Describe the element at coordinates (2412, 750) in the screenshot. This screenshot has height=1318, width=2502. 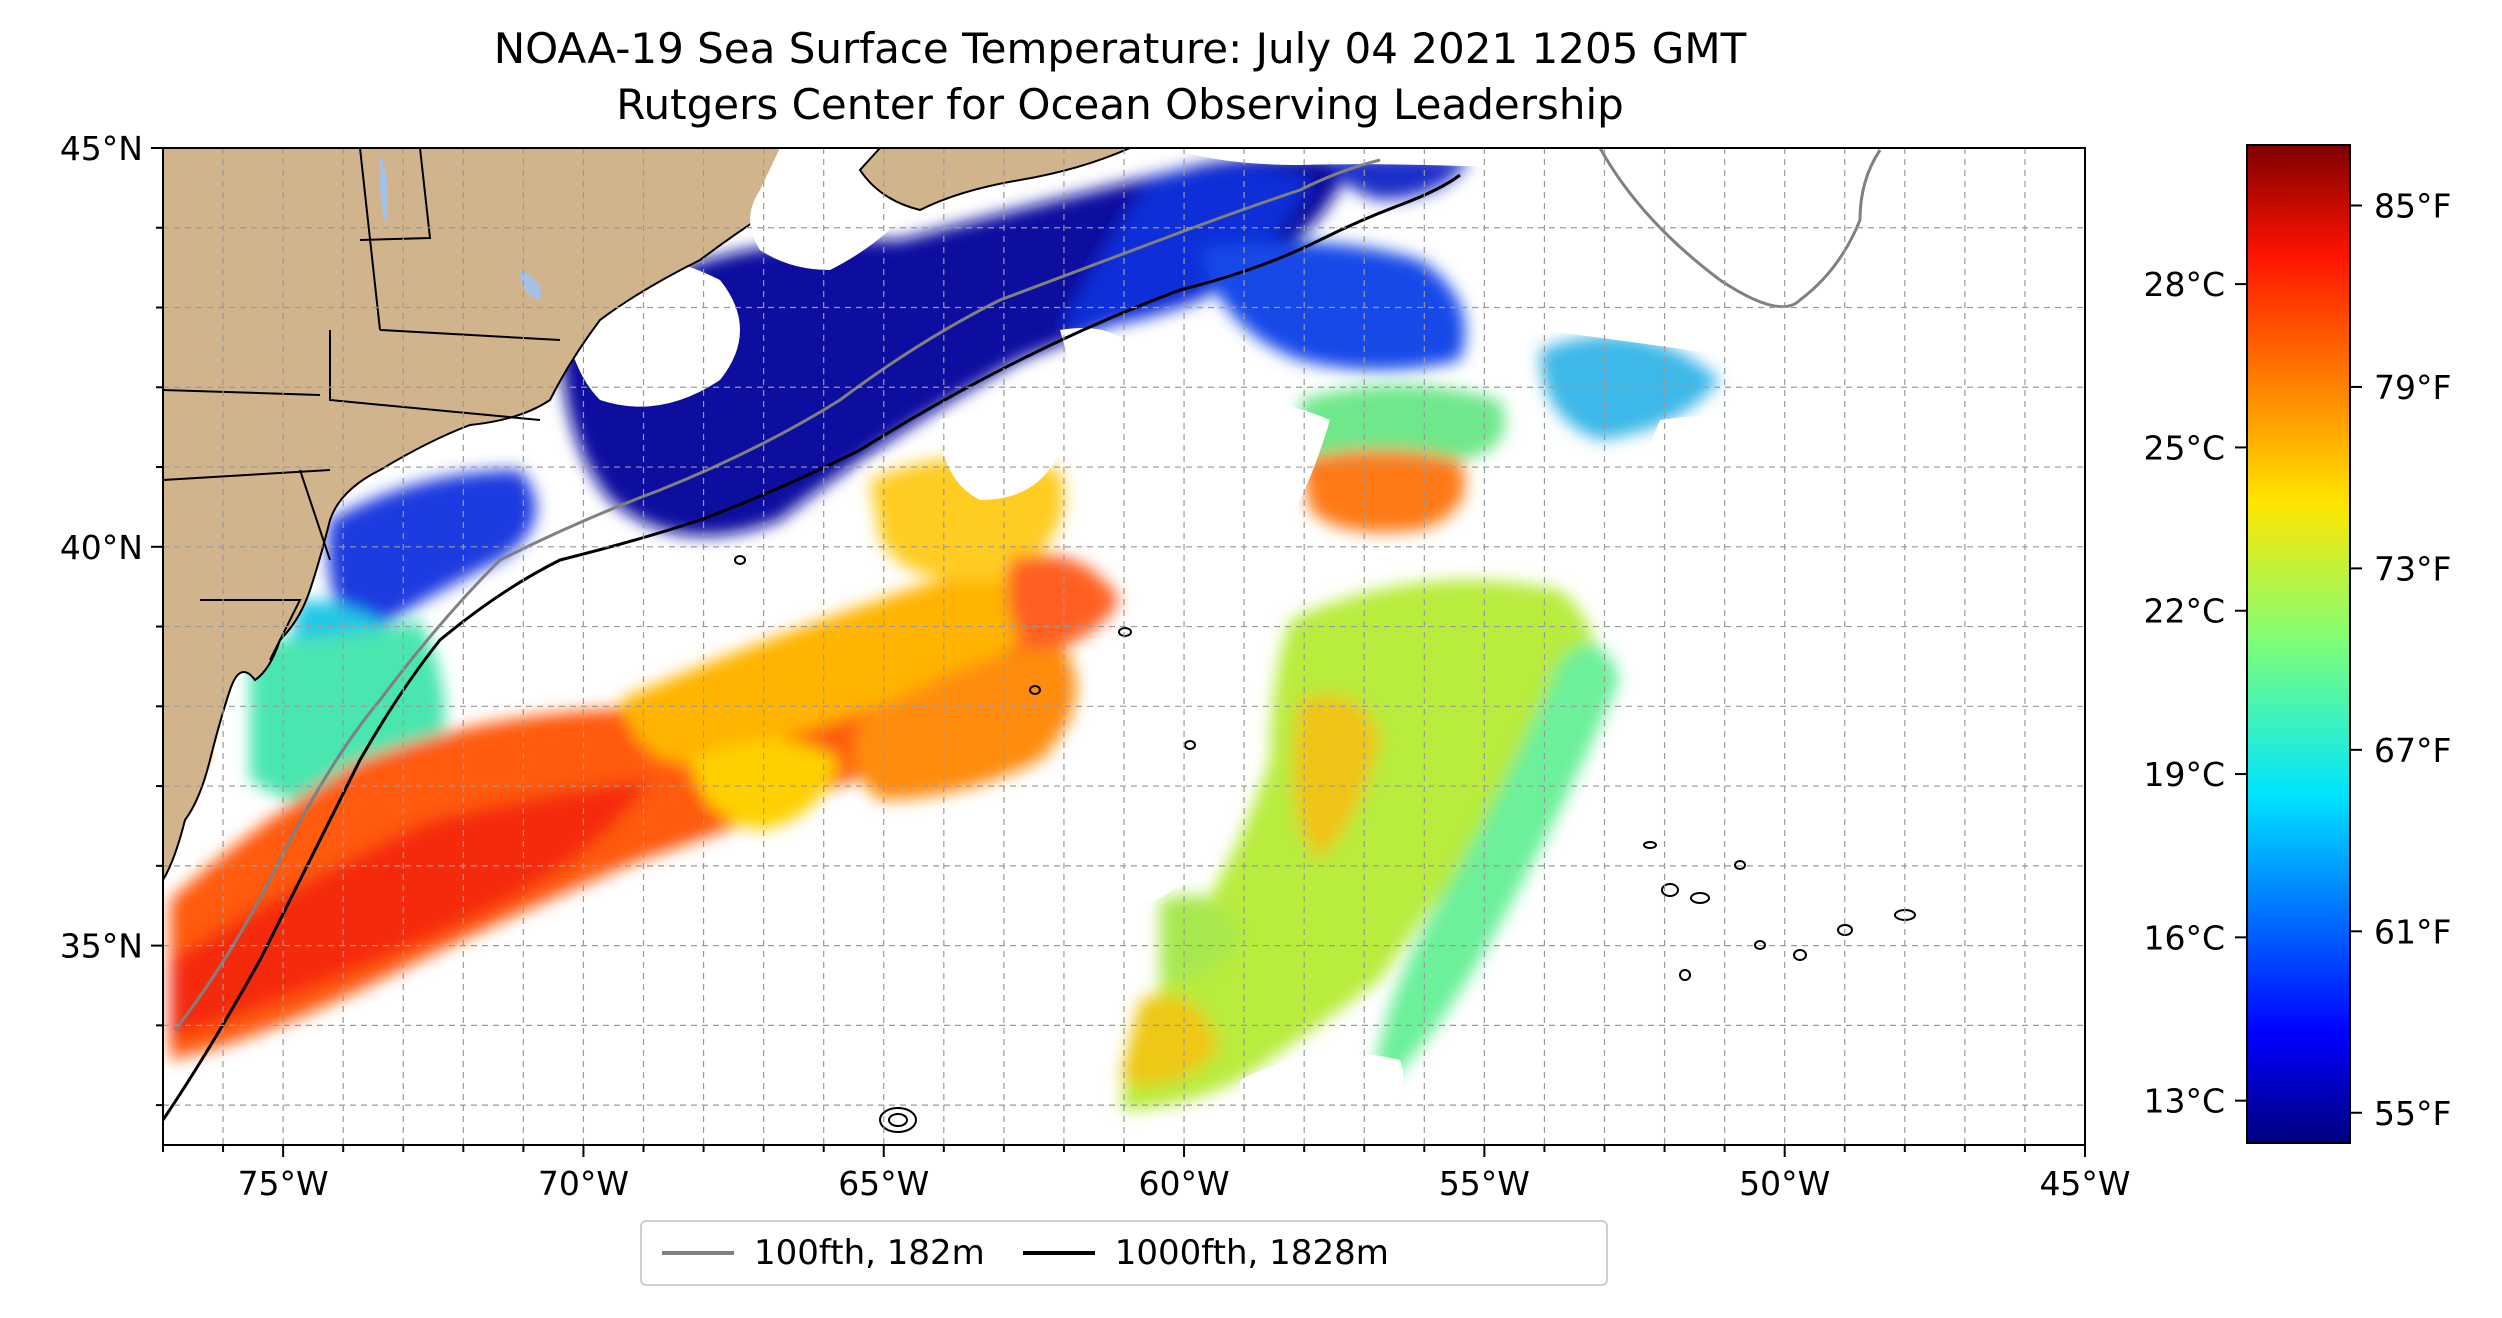
I see `colorbar-f-label: 67°F` at that location.